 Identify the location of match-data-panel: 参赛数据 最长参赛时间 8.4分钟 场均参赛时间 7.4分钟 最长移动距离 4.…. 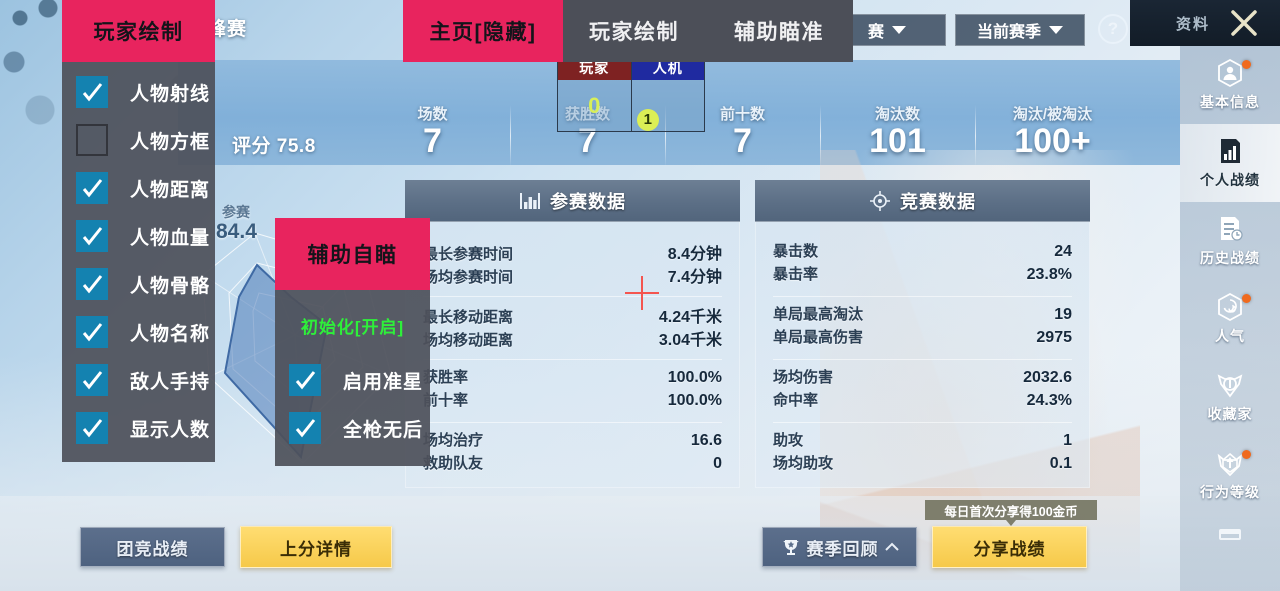
(572, 334).